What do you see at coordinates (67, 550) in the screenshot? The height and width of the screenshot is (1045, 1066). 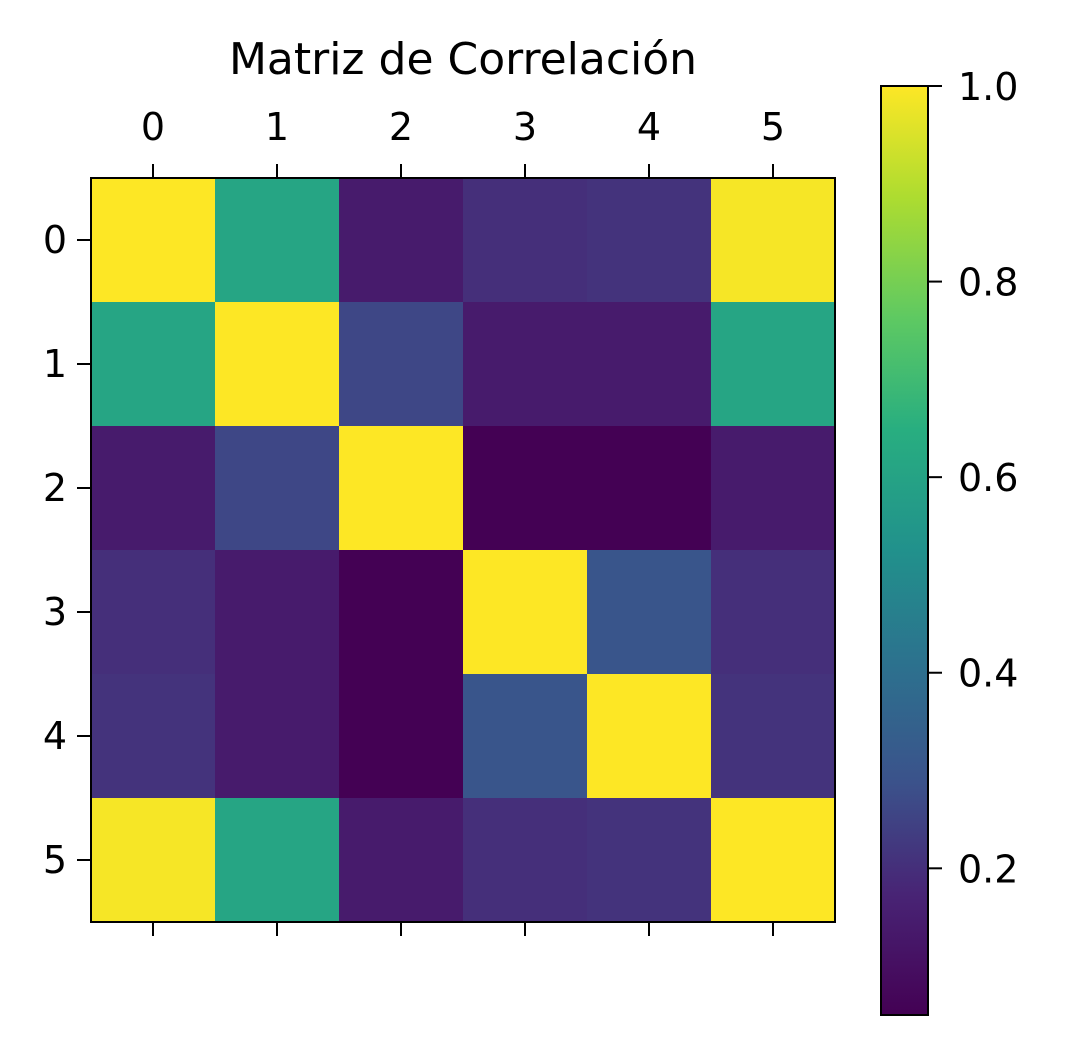 I see `y-axis-ticks: 0 1 2 3 4 5` at bounding box center [67, 550].